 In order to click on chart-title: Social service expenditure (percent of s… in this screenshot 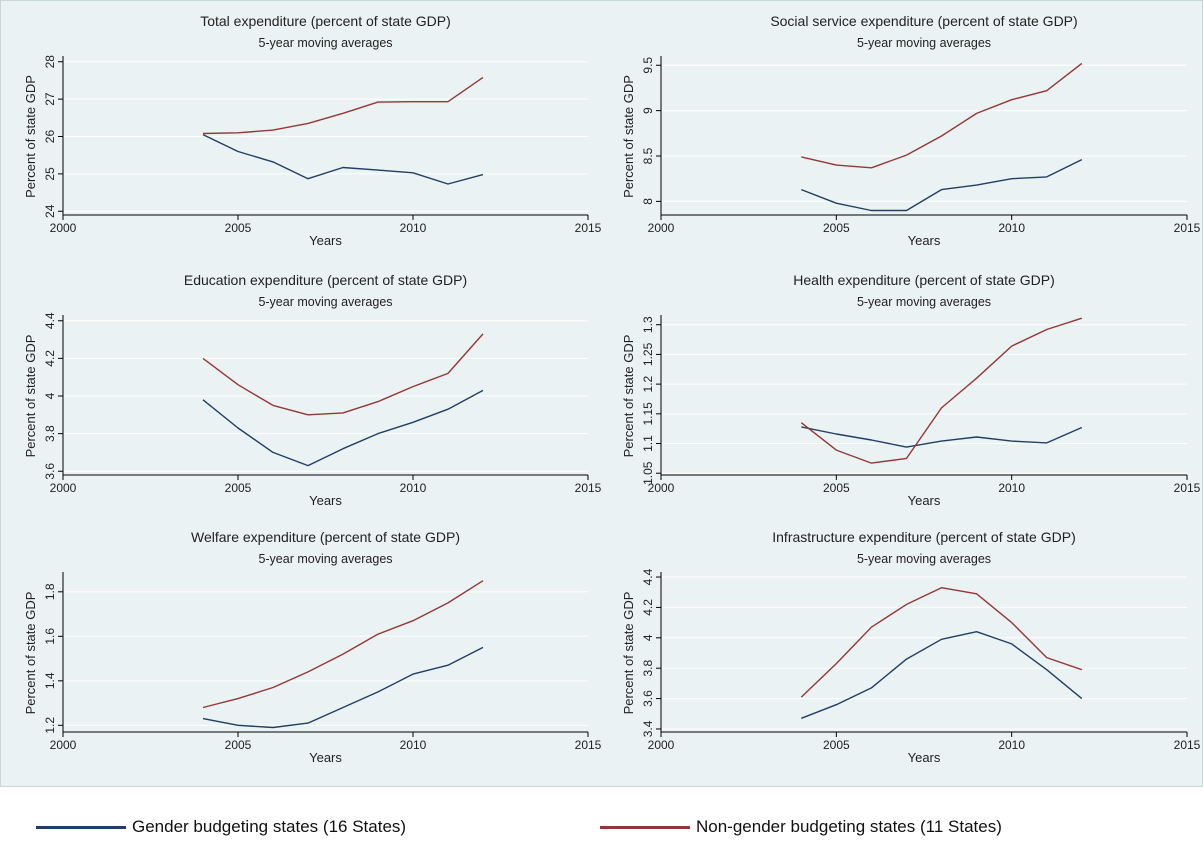, I will do `click(923, 21)`.